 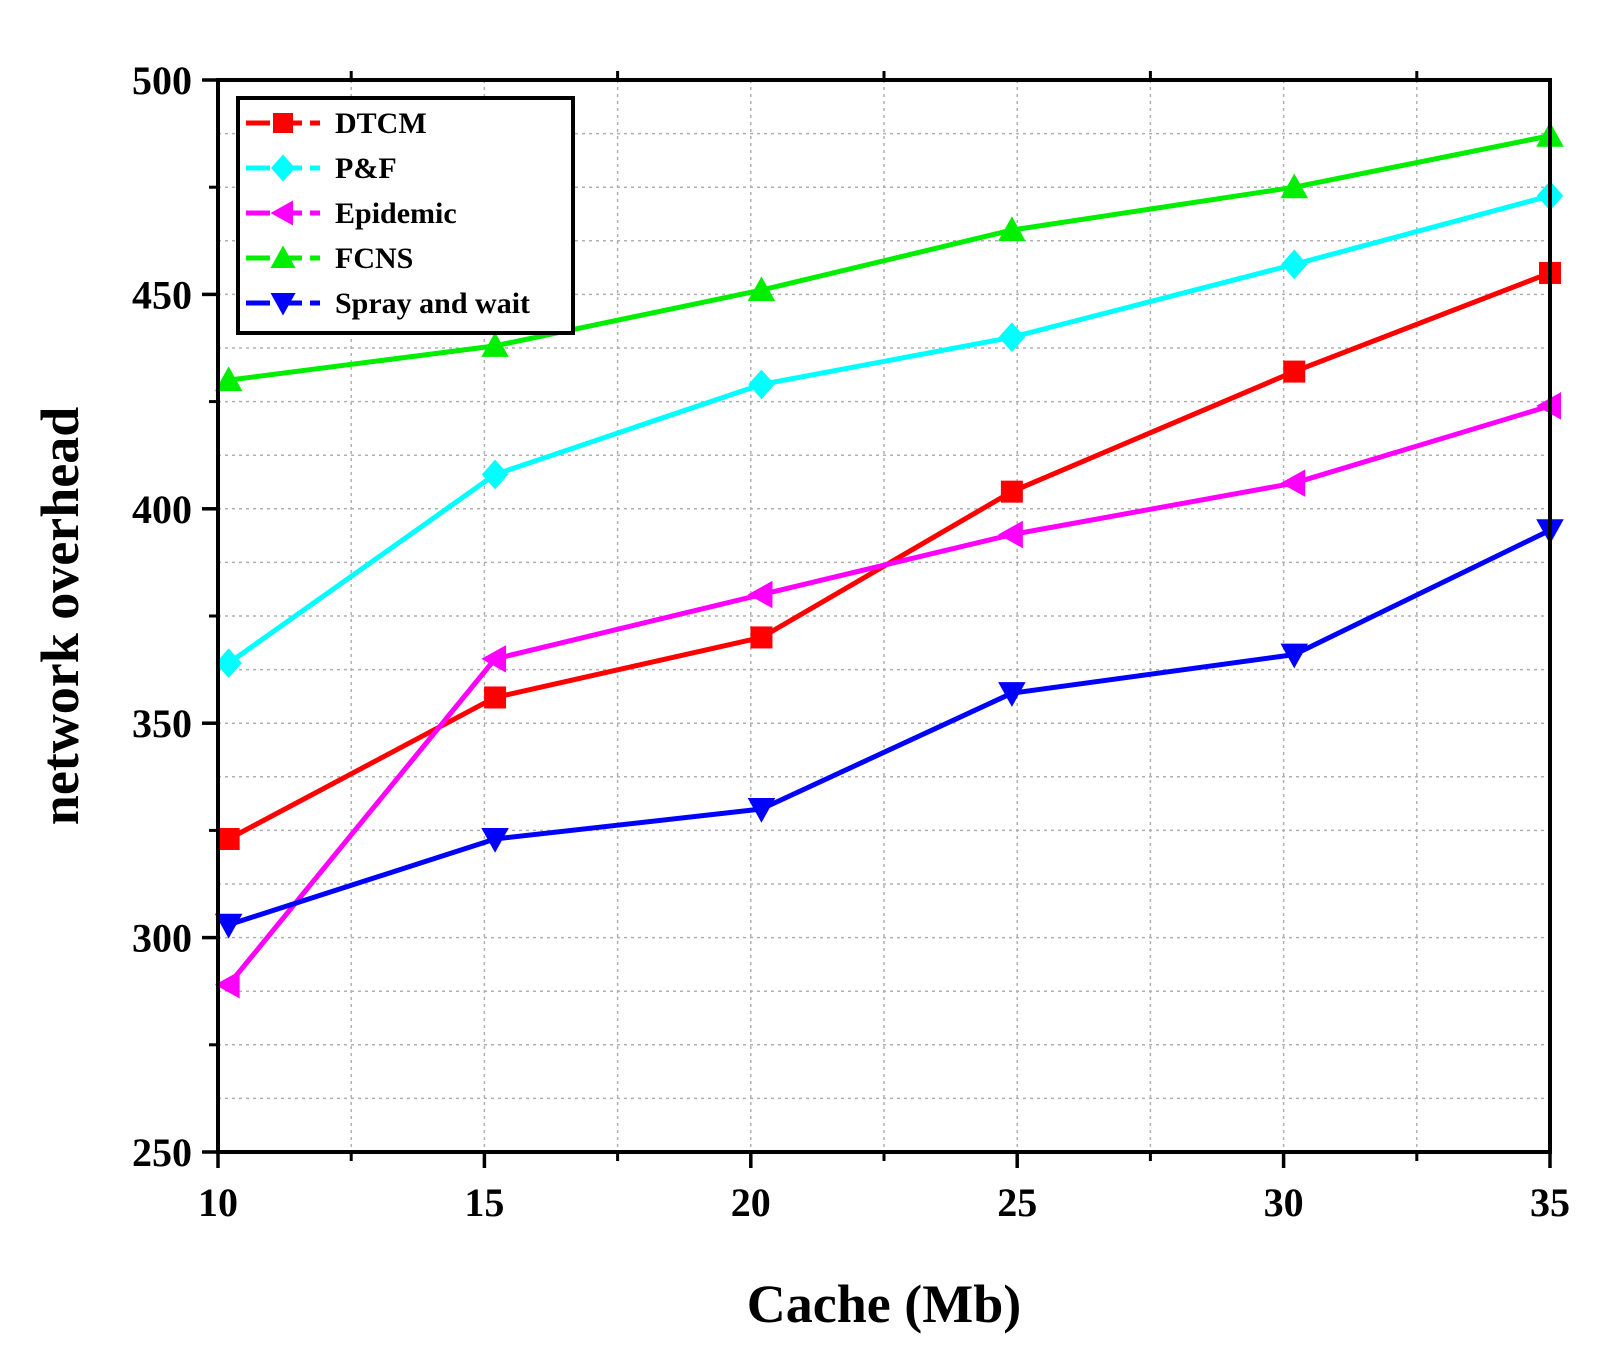 What do you see at coordinates (162, 938) in the screenshot?
I see `y-tick-label: 300` at bounding box center [162, 938].